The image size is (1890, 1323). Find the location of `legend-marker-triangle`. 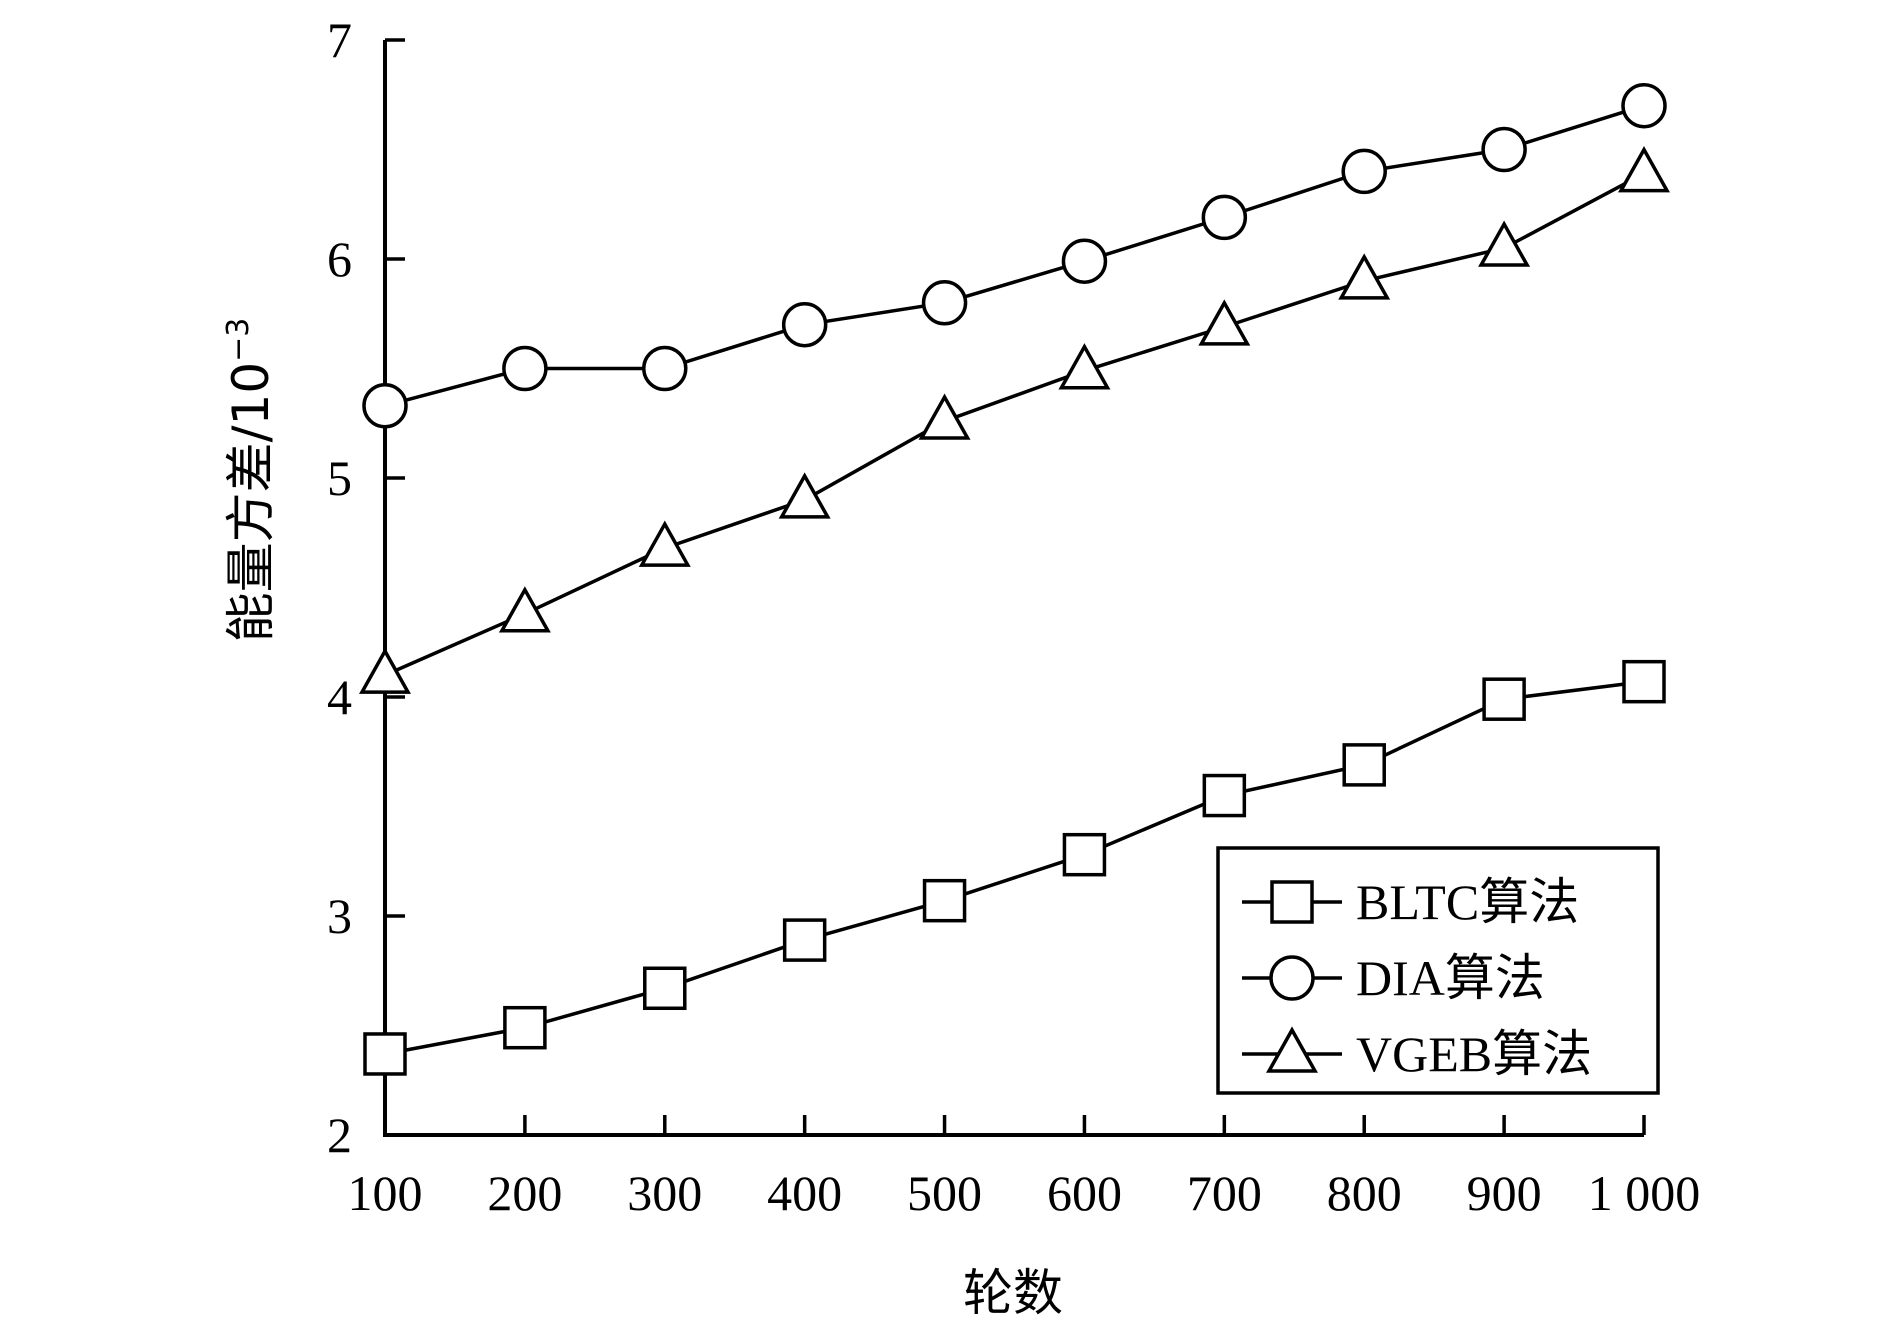

legend-marker-triangle is located at coordinates (1292, 1049).